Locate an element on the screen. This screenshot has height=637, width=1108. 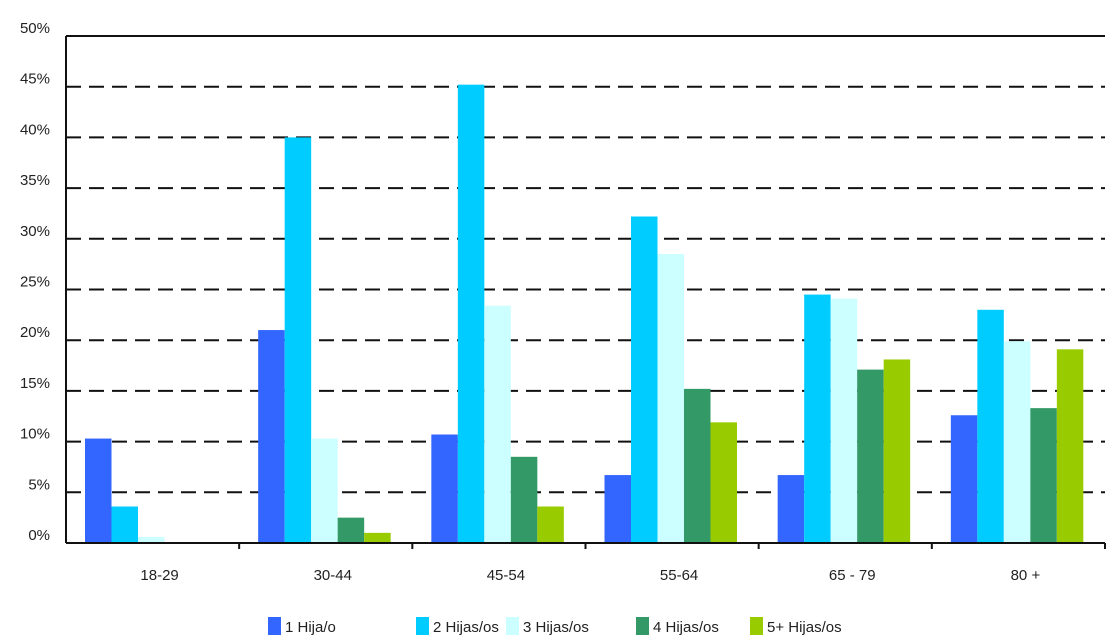
y-tick-label: 35% is located at coordinates (35, 180).